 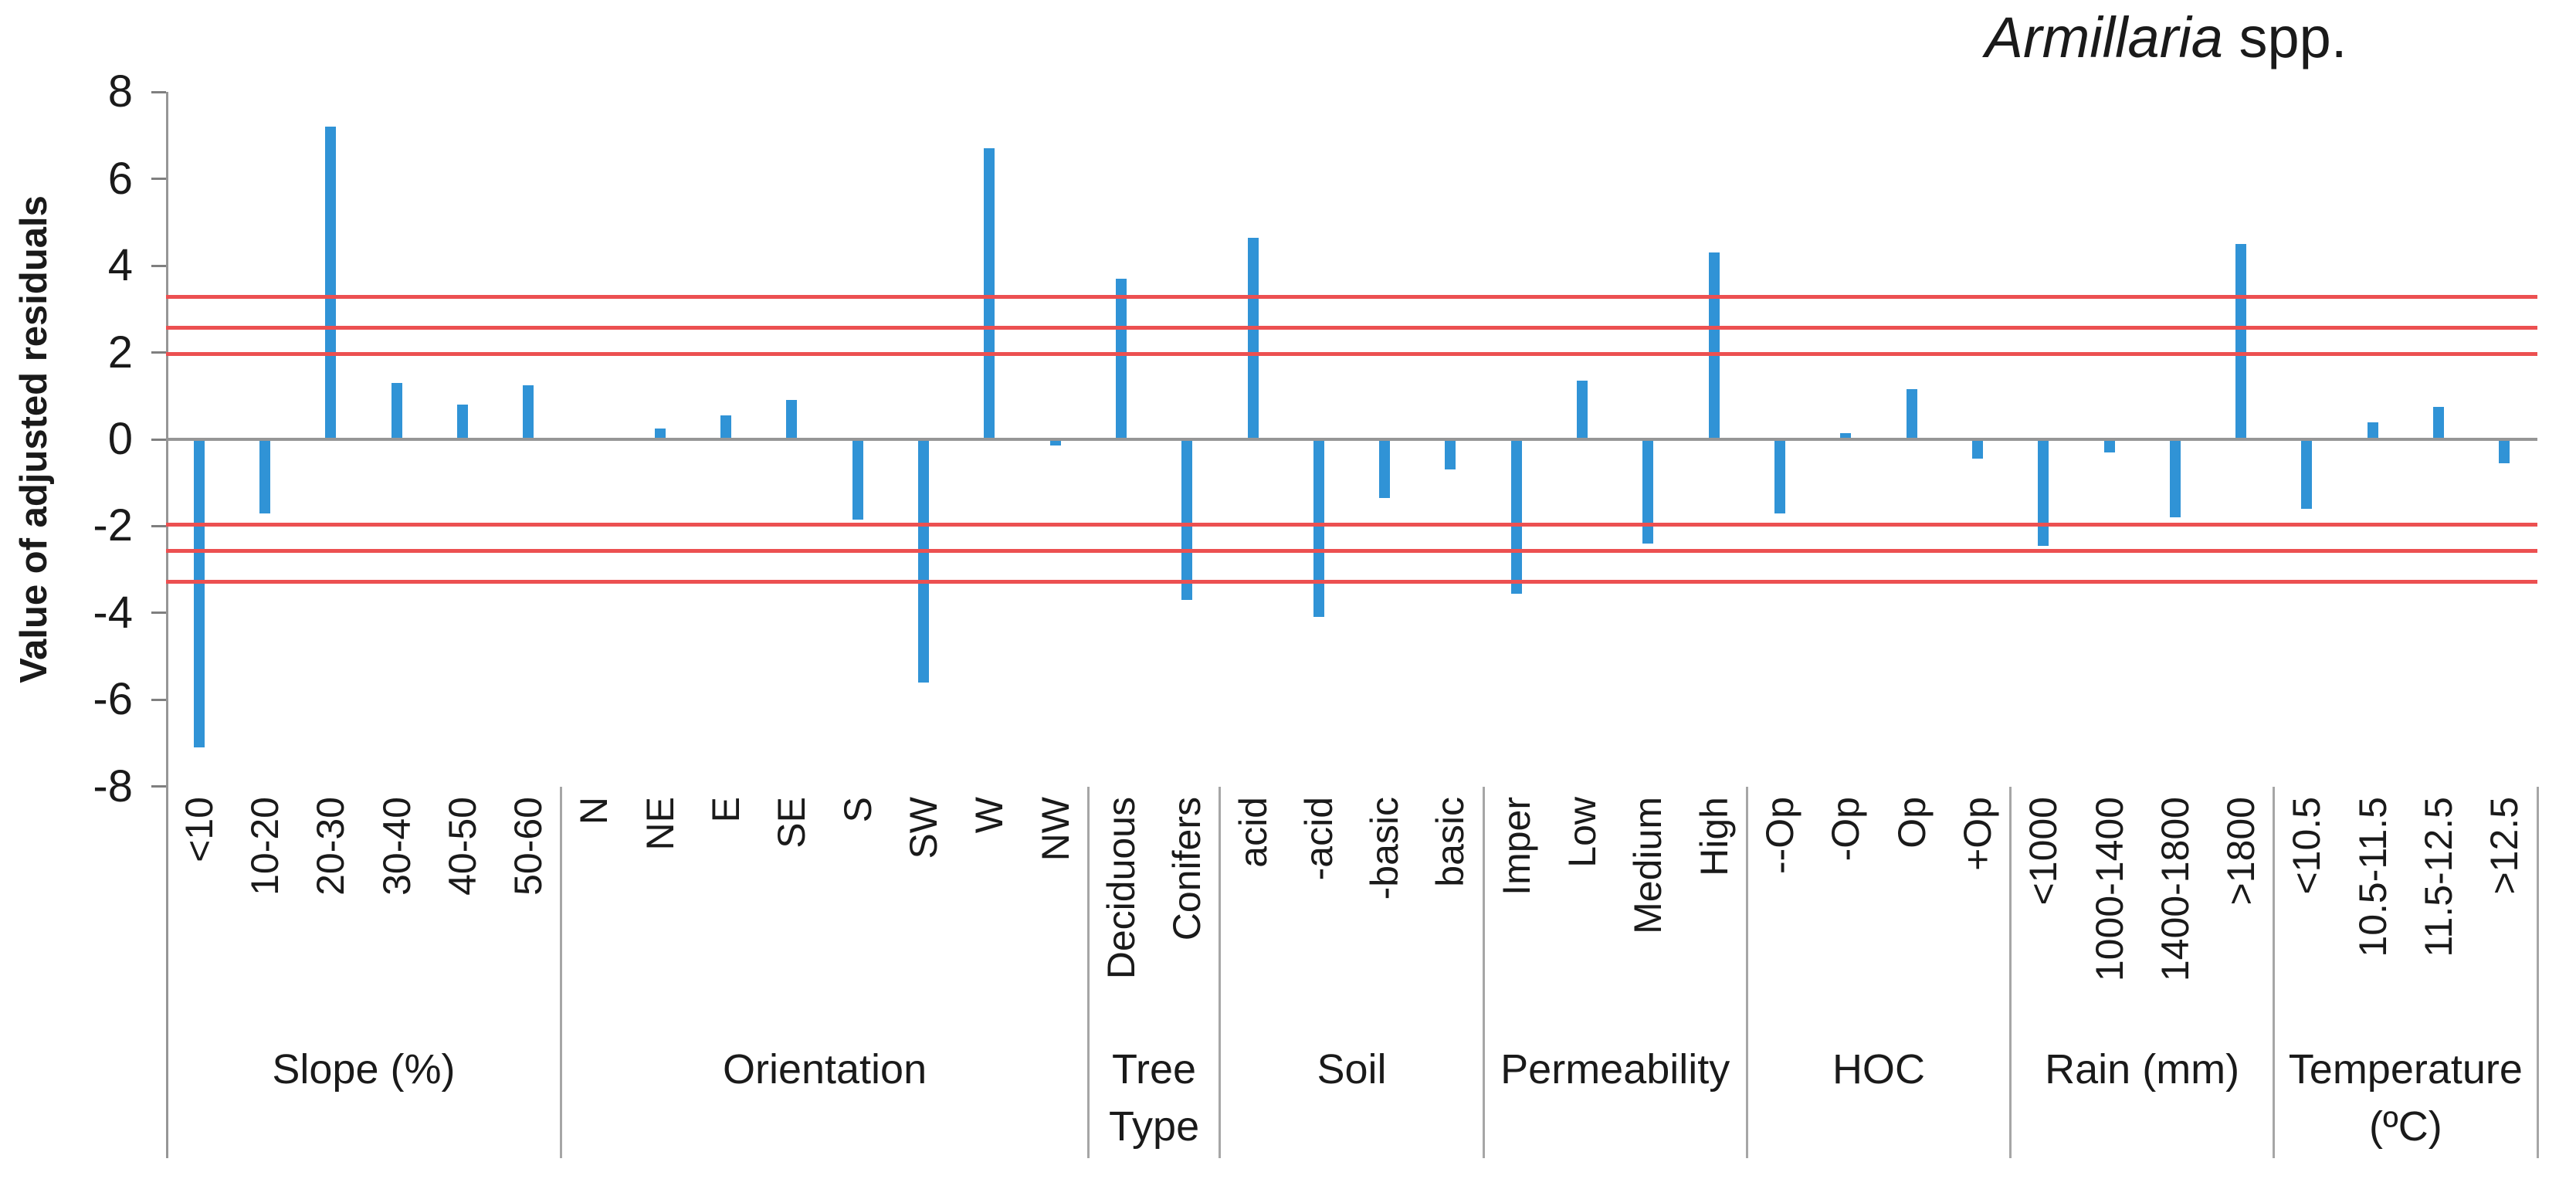 I want to click on x-category-label: 20-30, so click(x=331, y=846).